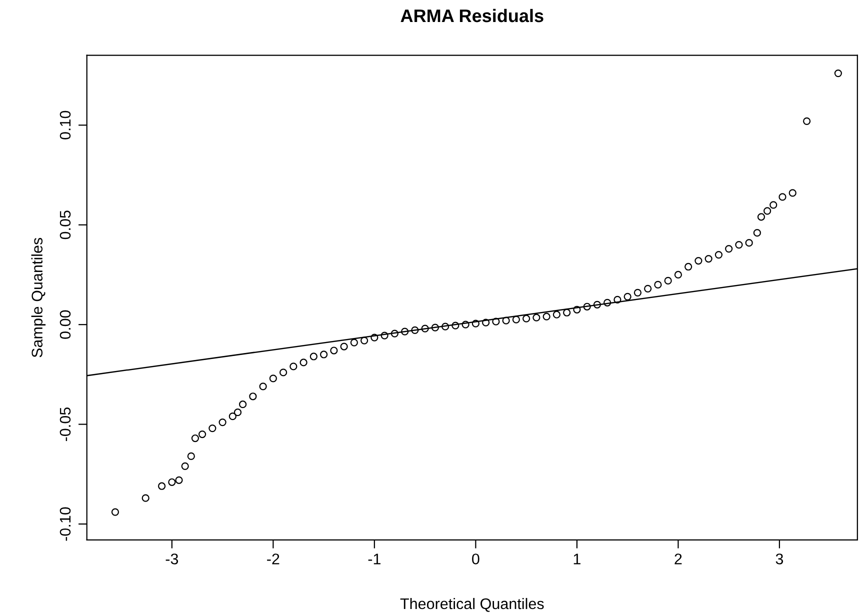  I want to click on x-tick-label: 0, so click(476, 559).